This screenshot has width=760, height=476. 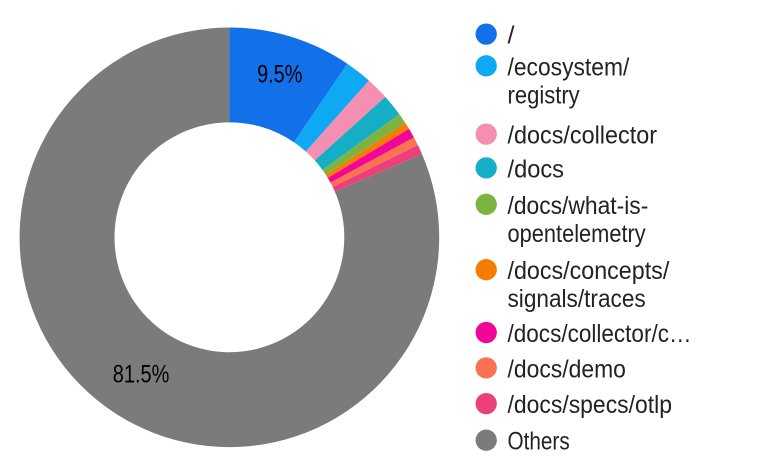 What do you see at coordinates (539, 442) in the screenshot?
I see `svg-text: Others` at bounding box center [539, 442].